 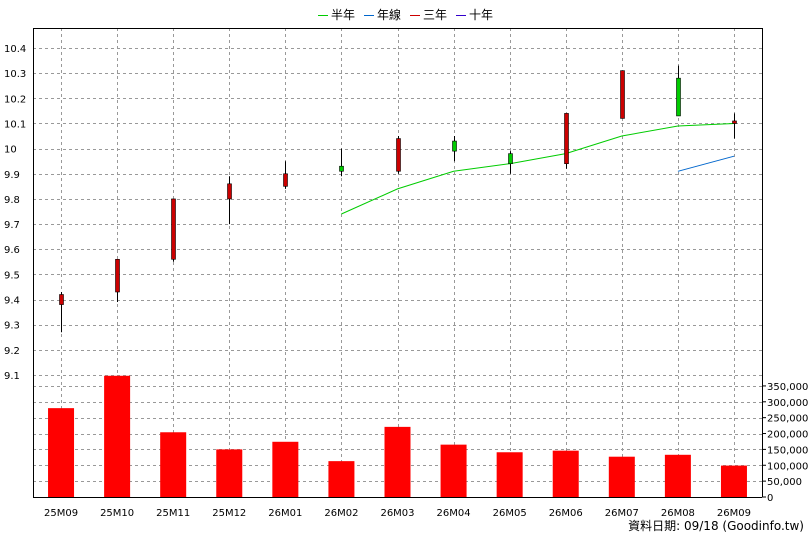 What do you see at coordinates (12, 225) in the screenshot?
I see `price-tick-label: 9.7` at bounding box center [12, 225].